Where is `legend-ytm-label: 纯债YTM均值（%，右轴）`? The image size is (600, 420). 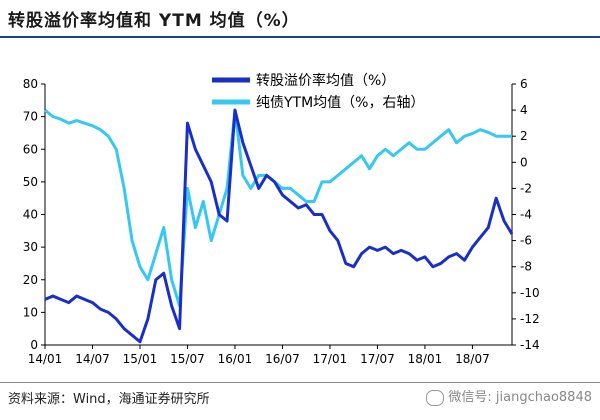 legend-ytm-label: 纯债YTM均值（%，右轴） is located at coordinates (340, 103).